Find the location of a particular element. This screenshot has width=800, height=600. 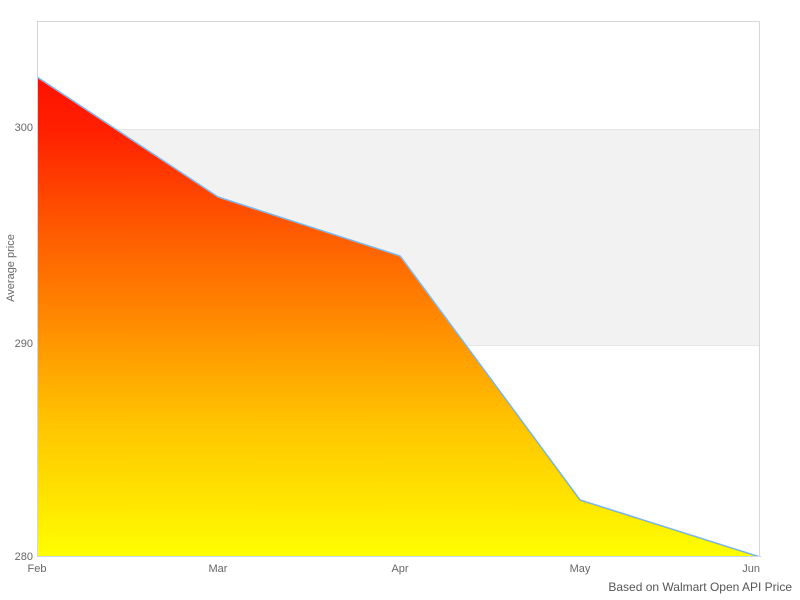

y-axis-ticks: 300 290 280 is located at coordinates (16, 300).